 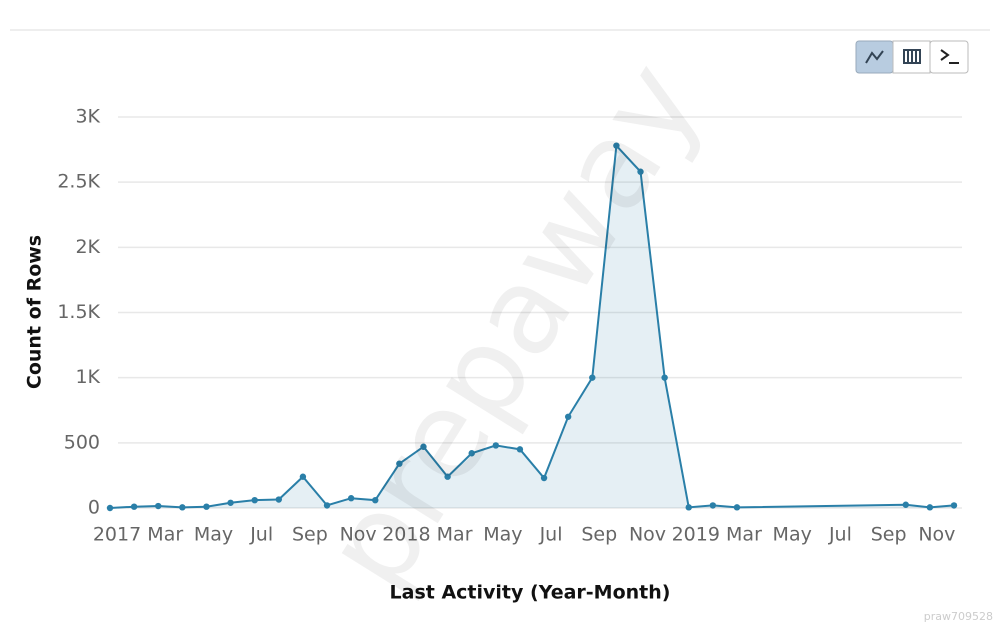 I want to click on table-icon, so click(x=912, y=56).